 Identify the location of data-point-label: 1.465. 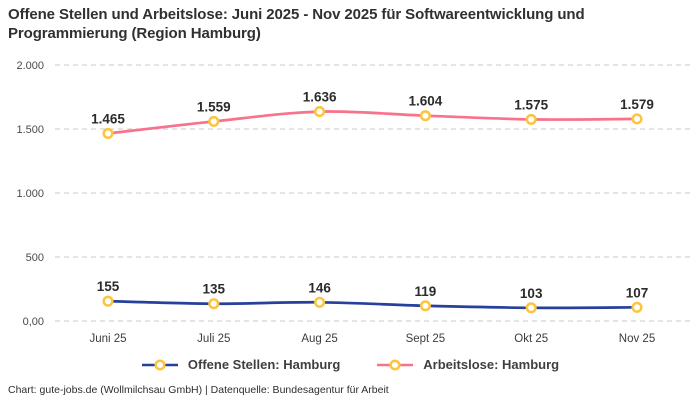
(108, 118).